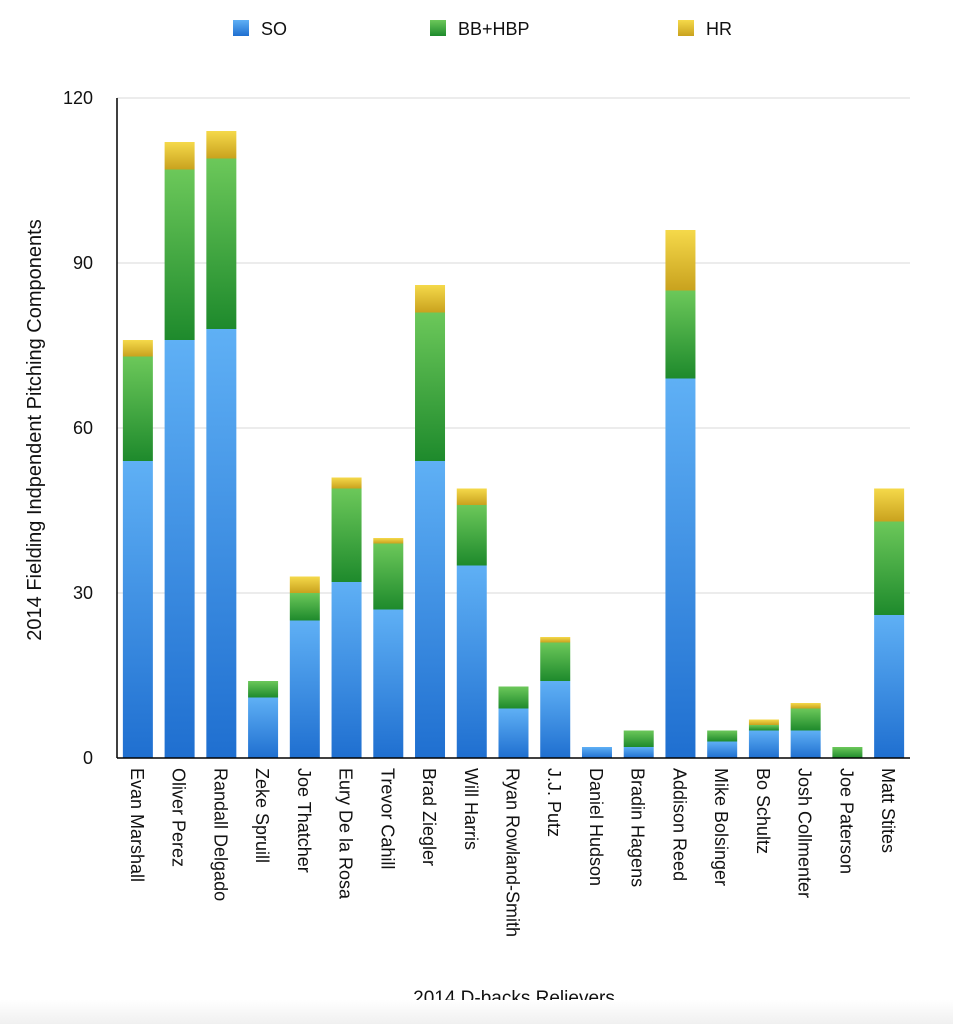 This screenshot has width=953, height=1029. What do you see at coordinates (429, 817) in the screenshot?
I see `x-tick-label: Brad Ziegler` at bounding box center [429, 817].